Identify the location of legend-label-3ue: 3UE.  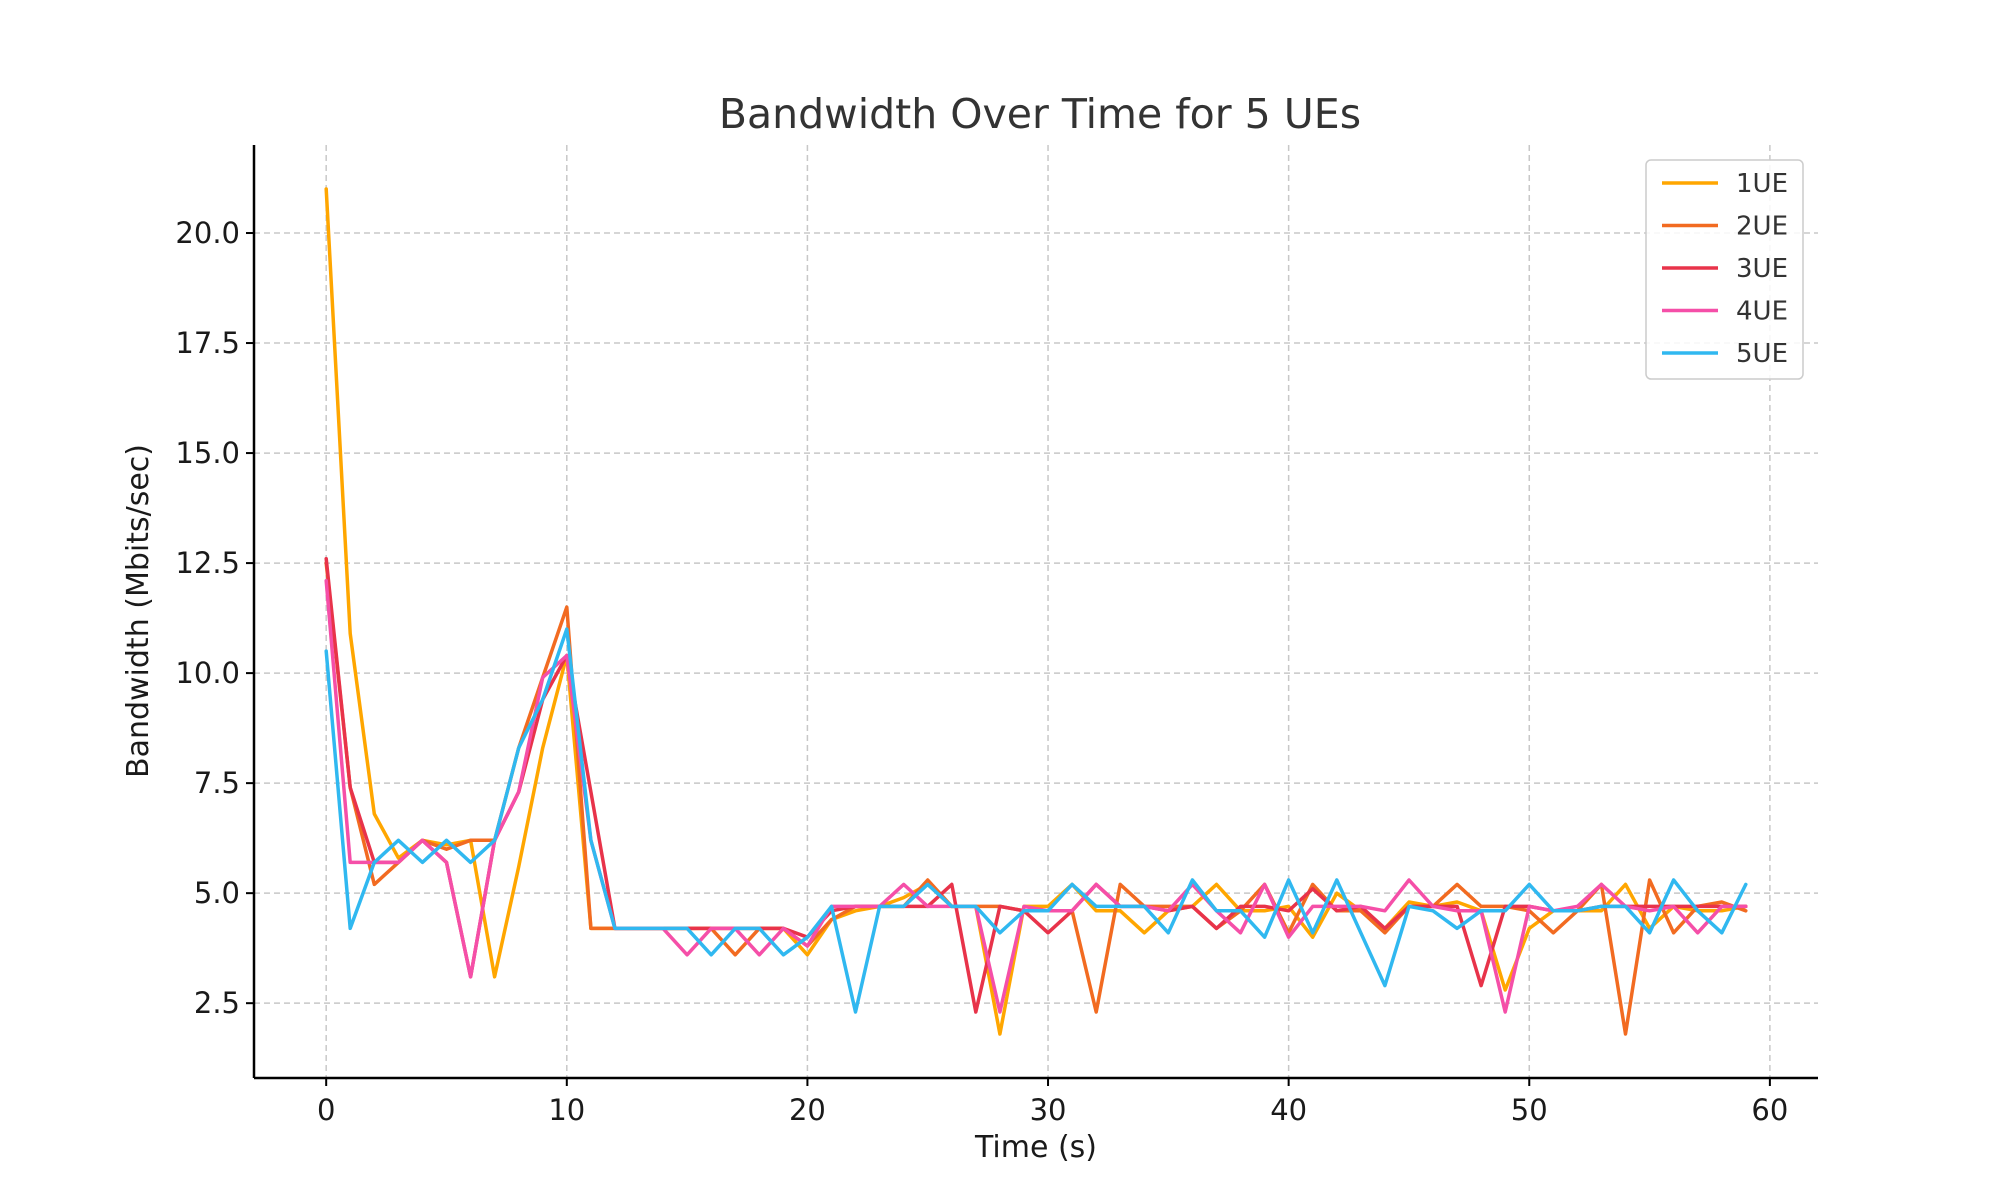
(1762, 269).